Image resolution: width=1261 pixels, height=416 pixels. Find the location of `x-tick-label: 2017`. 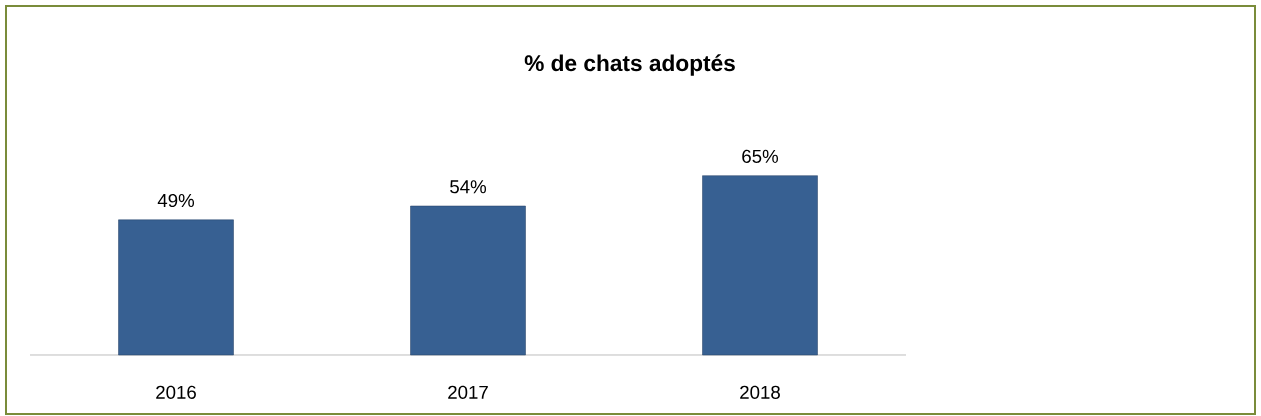

x-tick-label: 2017 is located at coordinates (468, 392).